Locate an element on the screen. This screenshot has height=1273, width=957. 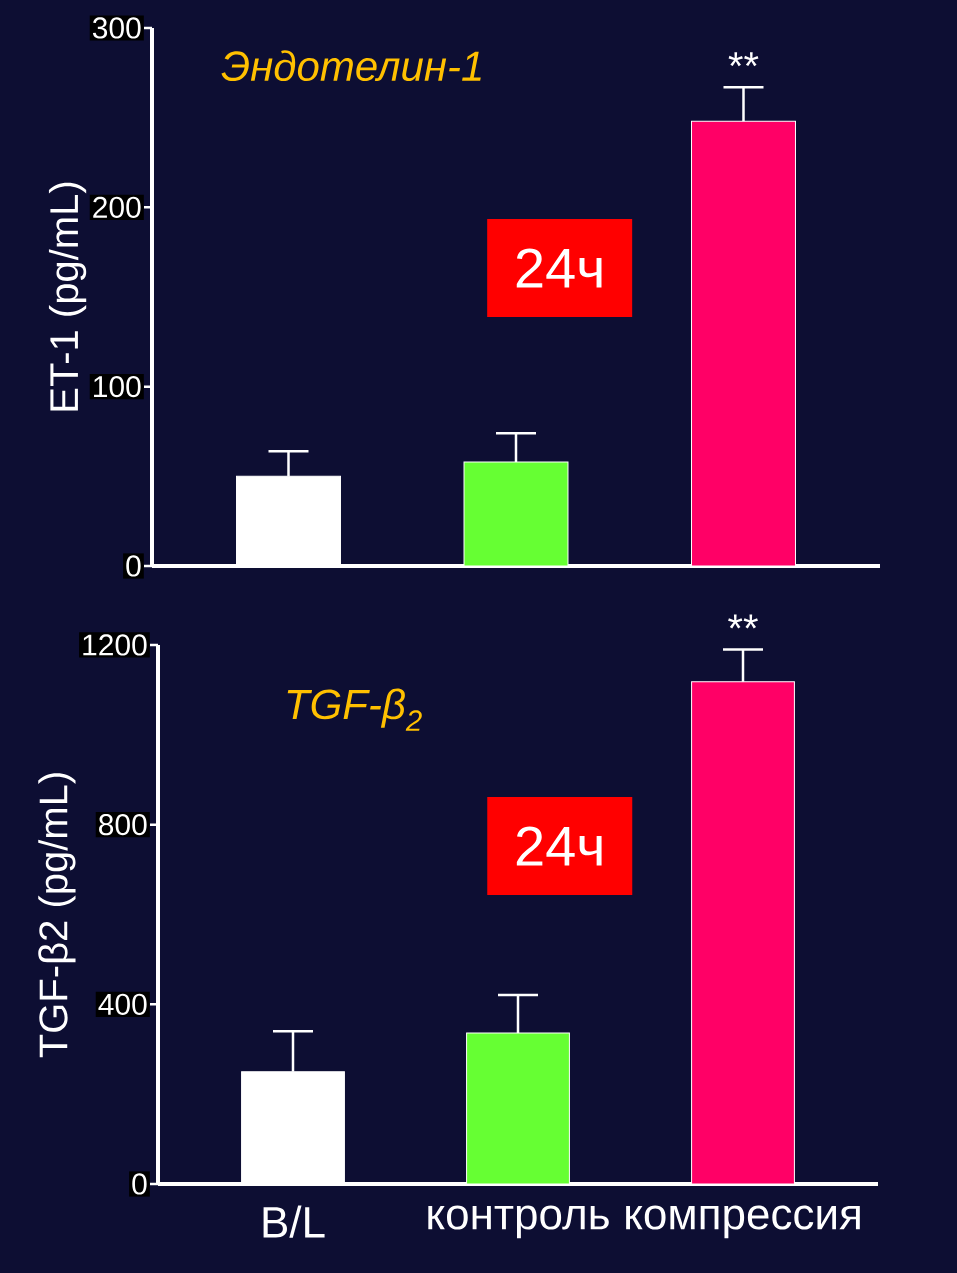
x-tick-label: B/L is located at coordinates (294, 1221).